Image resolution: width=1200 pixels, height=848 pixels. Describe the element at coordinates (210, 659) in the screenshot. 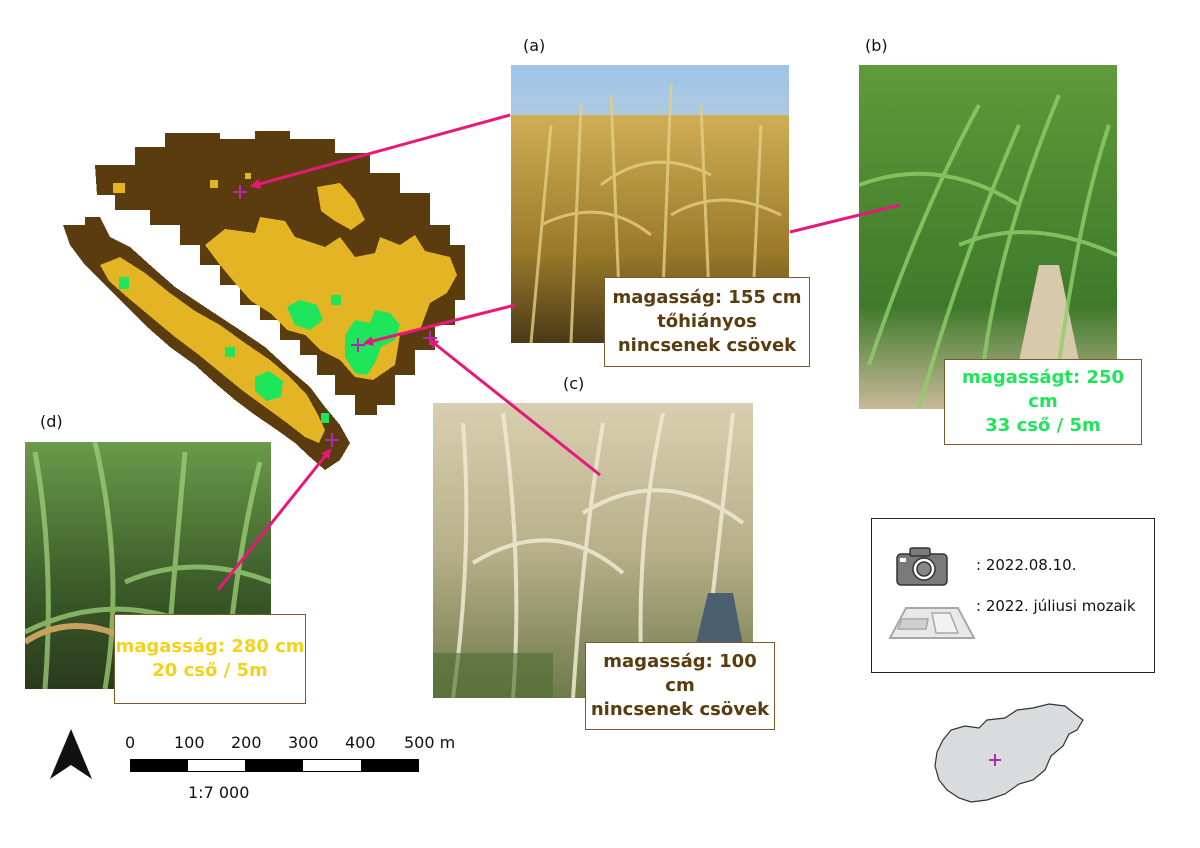

I see `callout-d: magasság: 280 cm 20 cső / 5m` at that location.